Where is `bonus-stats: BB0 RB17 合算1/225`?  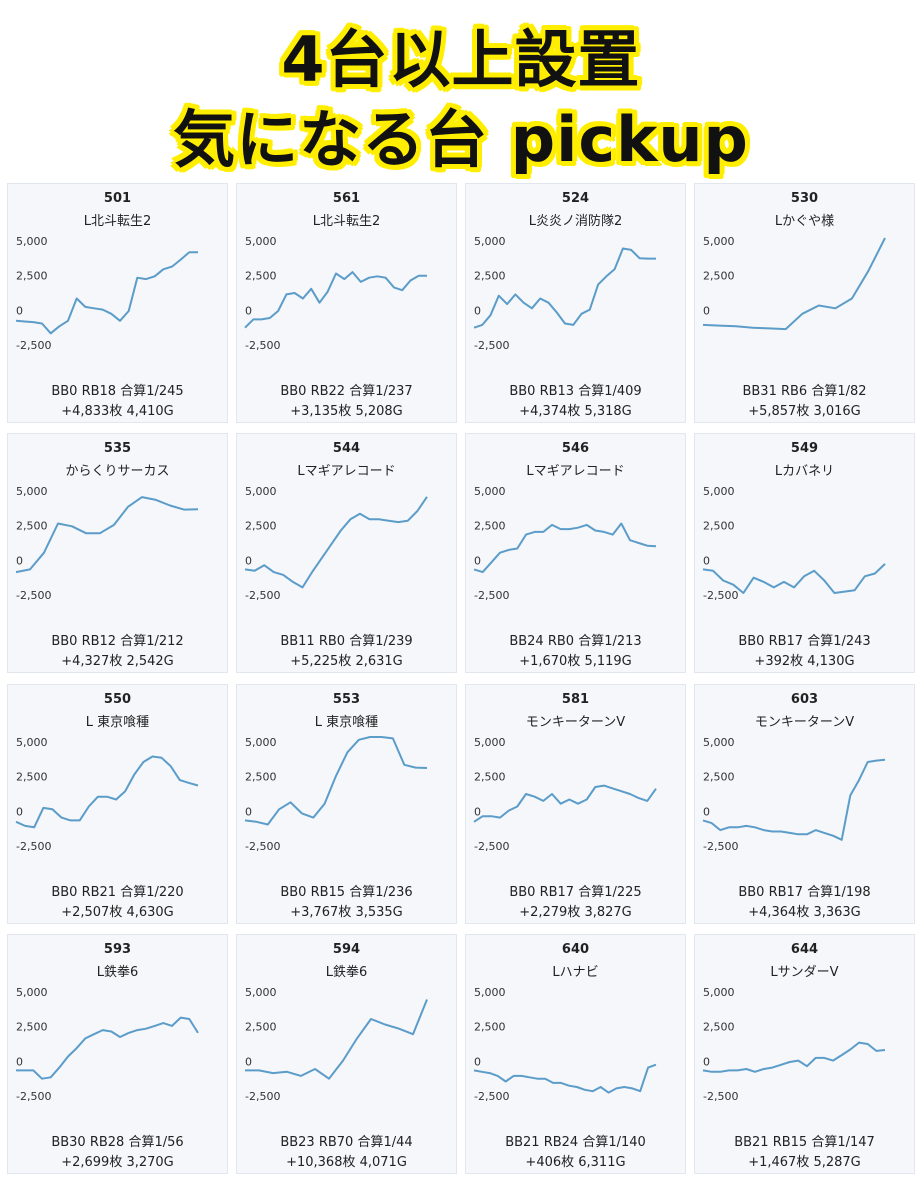
bonus-stats: BB0 RB17 合算1/225 is located at coordinates (575, 892).